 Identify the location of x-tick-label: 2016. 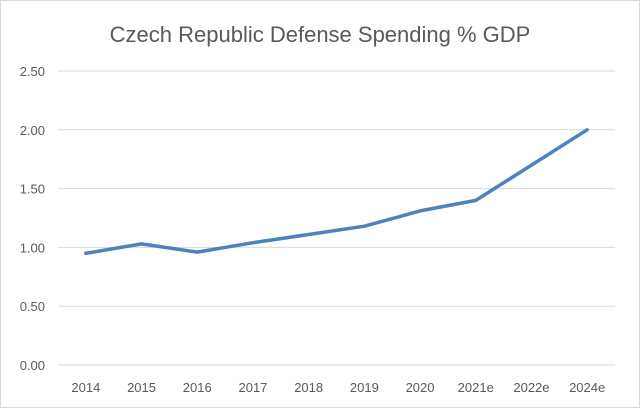
(197, 387).